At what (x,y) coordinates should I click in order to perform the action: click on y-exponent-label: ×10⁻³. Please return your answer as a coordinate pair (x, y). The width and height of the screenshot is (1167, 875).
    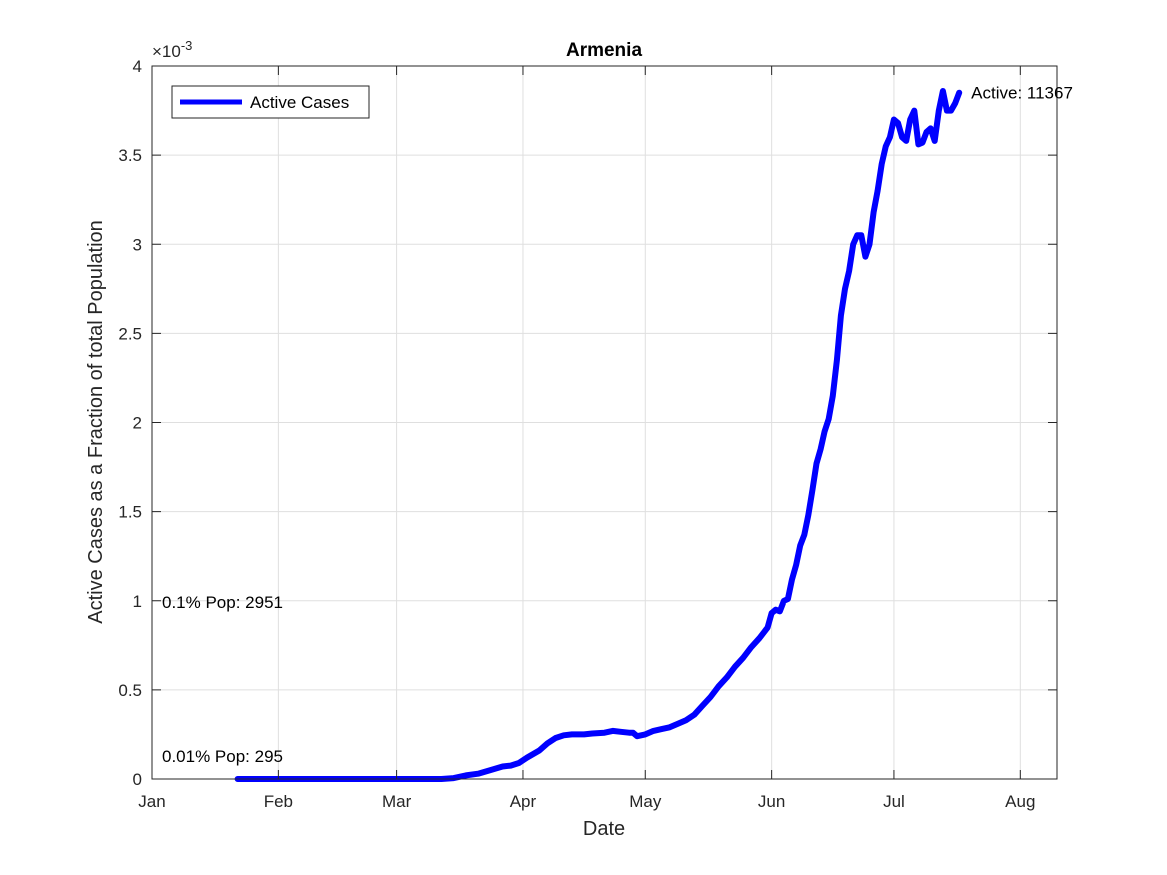
    Looking at the image, I should click on (172, 49).